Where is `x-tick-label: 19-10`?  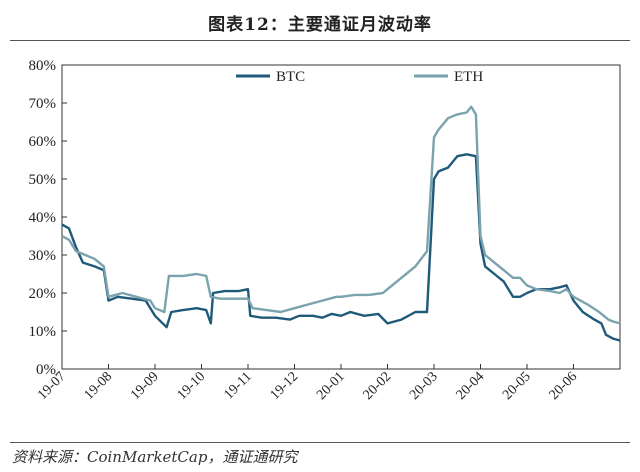
x-tick-label: 19-10 is located at coordinates (192, 386).